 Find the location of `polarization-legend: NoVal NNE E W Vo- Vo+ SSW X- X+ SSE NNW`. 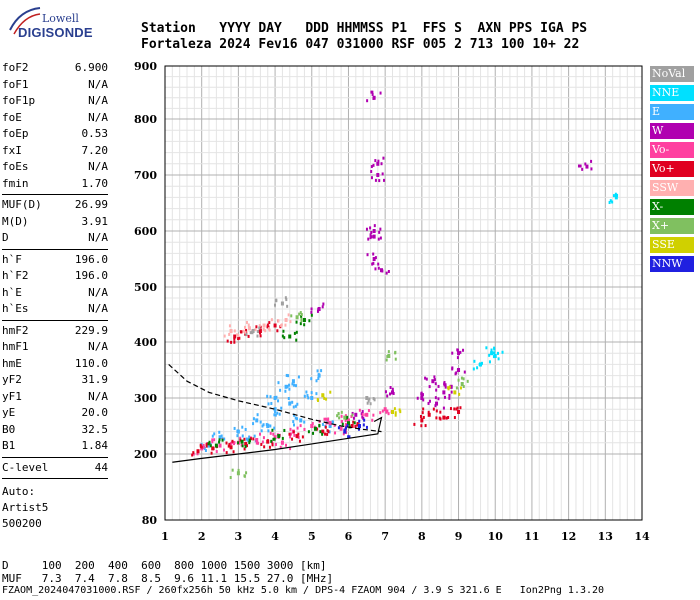

polarization-legend: NoVal NNE E W Vo- Vo+ SSW X- X+ SSE NNW is located at coordinates (672, 170).